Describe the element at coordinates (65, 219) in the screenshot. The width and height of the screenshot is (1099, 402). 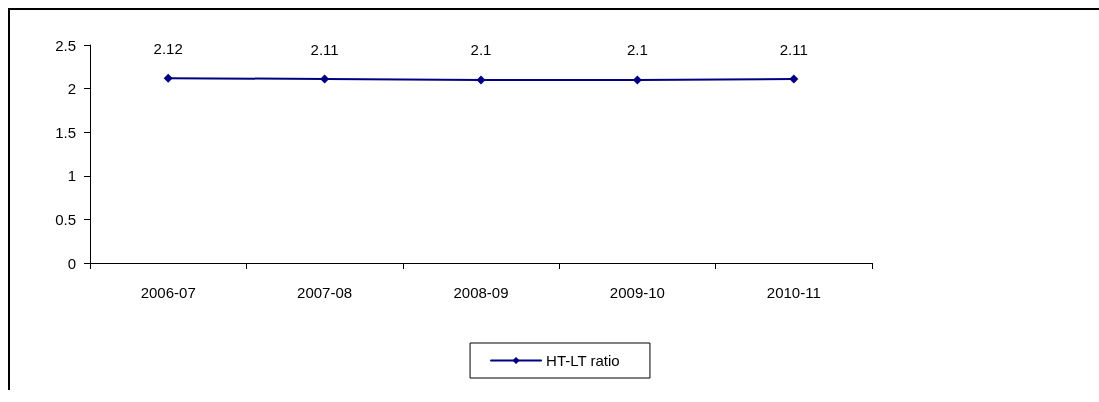
I see `y-tick-label: 0.5` at that location.